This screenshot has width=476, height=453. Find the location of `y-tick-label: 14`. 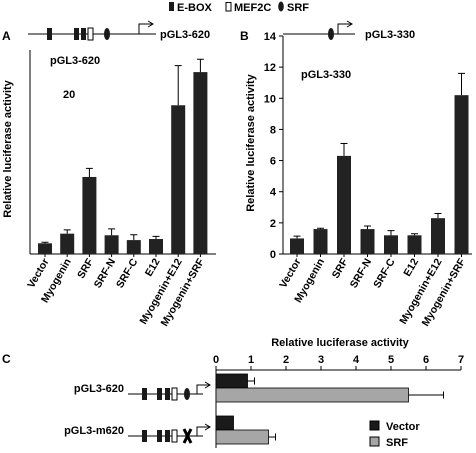

y-tick-label: 14 is located at coordinates (270, 37).